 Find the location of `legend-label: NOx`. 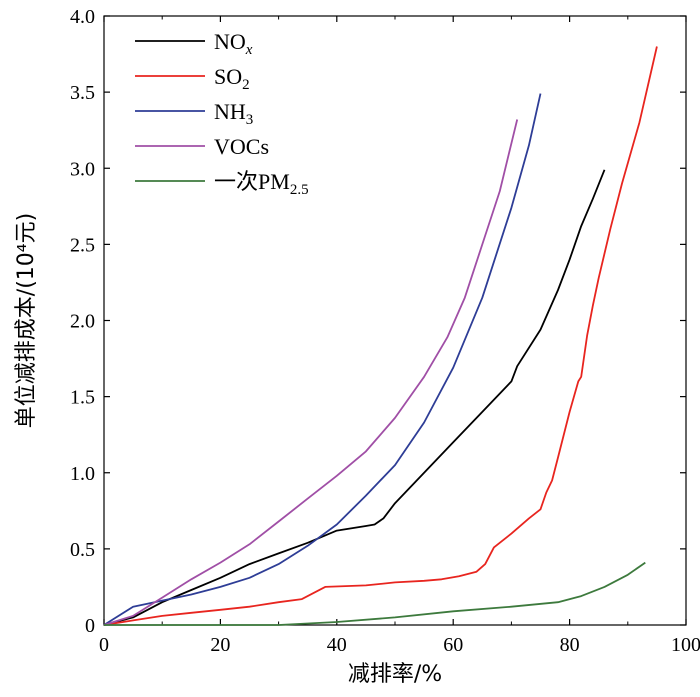

legend-label: NOx is located at coordinates (233, 43).